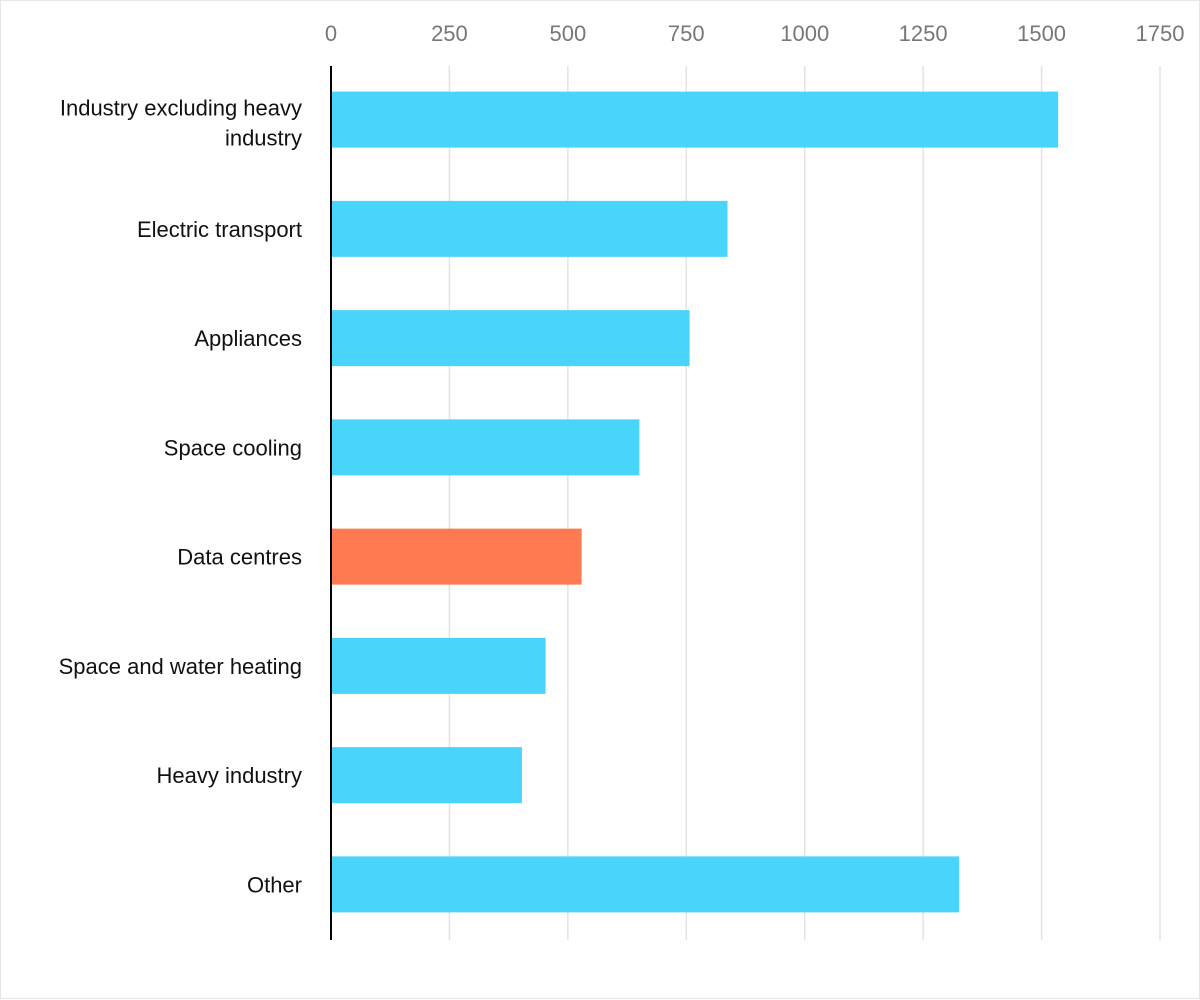  I want to click on x-tick-label: 1500, so click(1041, 33).